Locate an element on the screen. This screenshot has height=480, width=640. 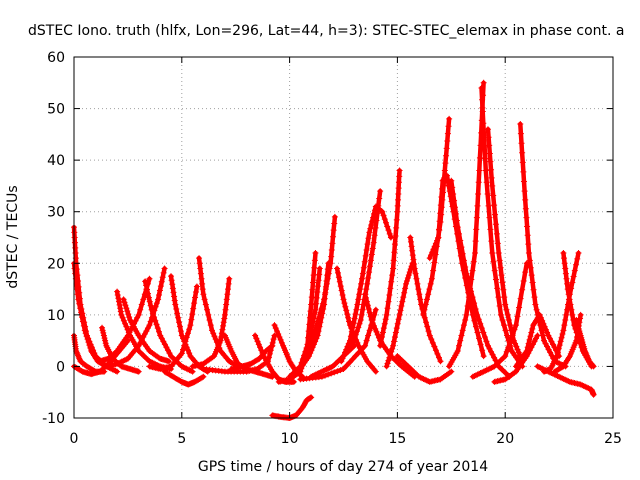
x-axis-label: GPS time / hours of day 274 of year 2014 is located at coordinates (343, 467).